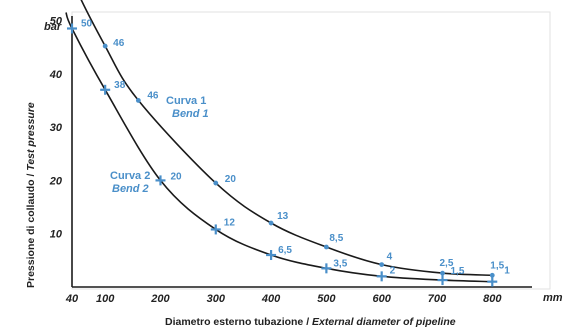 This screenshot has width=568, height=331. Describe the element at coordinates (56, 181) in the screenshot. I see `y-tick-label: 20` at that location.